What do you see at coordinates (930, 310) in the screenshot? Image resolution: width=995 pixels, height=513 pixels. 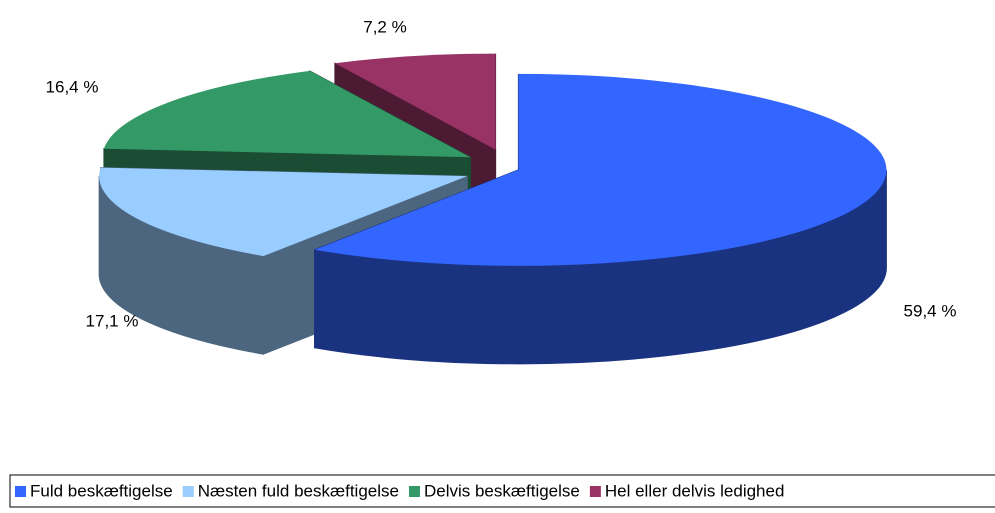 I see `data-label: 59,4 %` at bounding box center [930, 310].